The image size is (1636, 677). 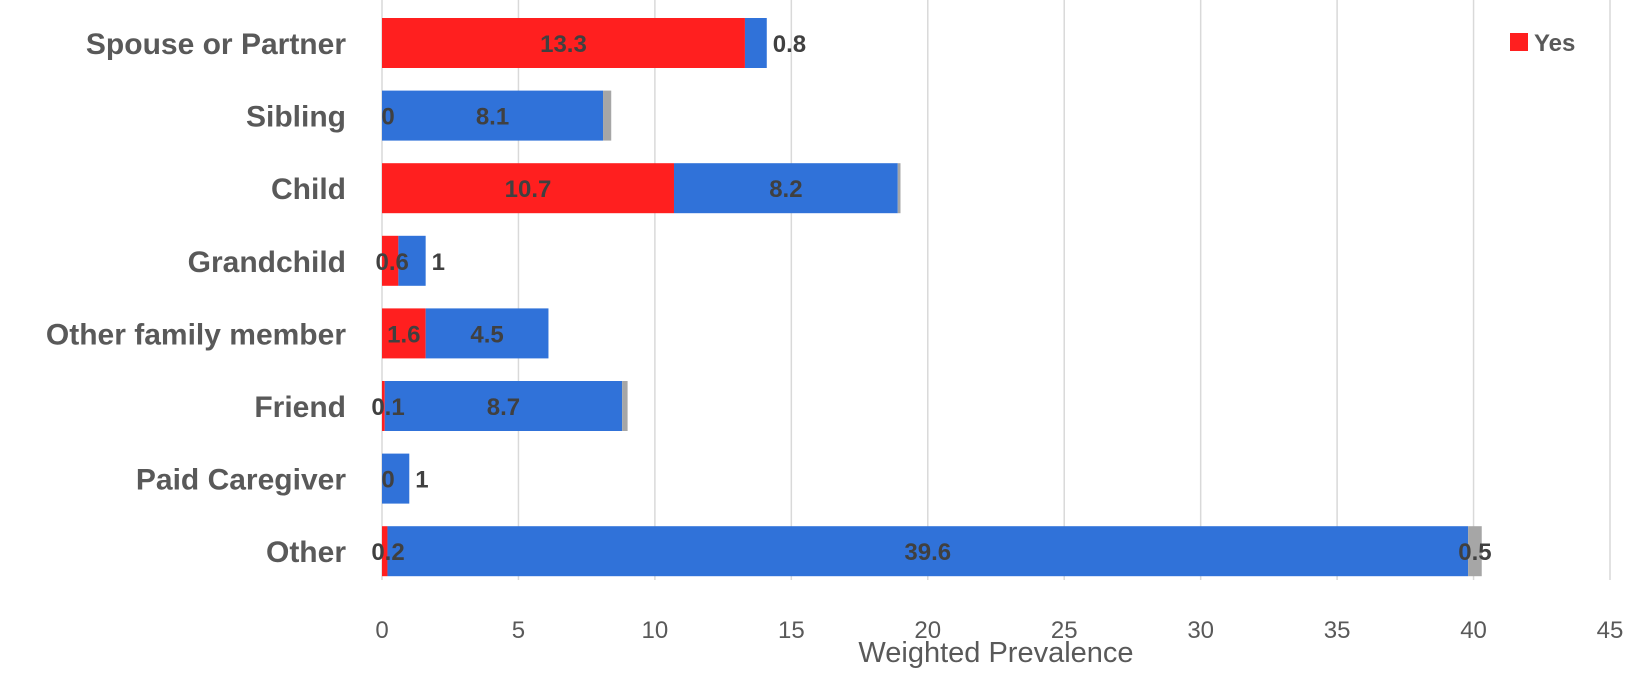 I want to click on data-label: 39.6, so click(x=927, y=552).